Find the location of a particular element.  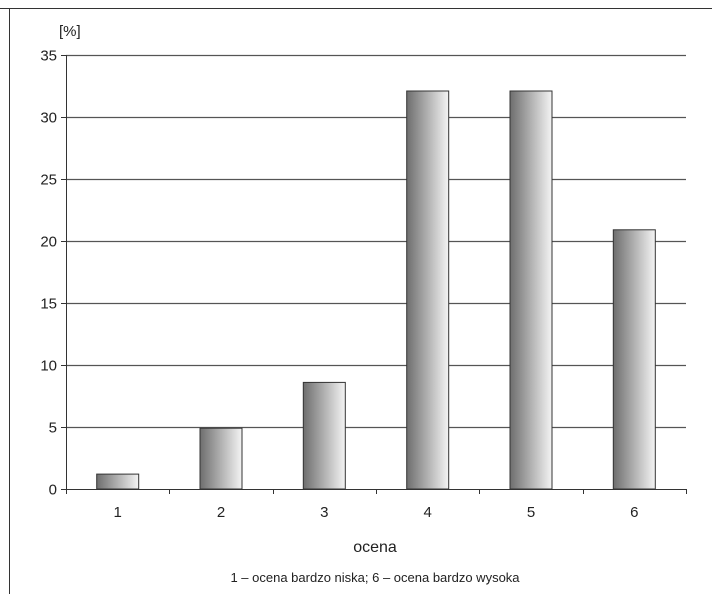

y-tick-label: 25 is located at coordinates (48, 180).